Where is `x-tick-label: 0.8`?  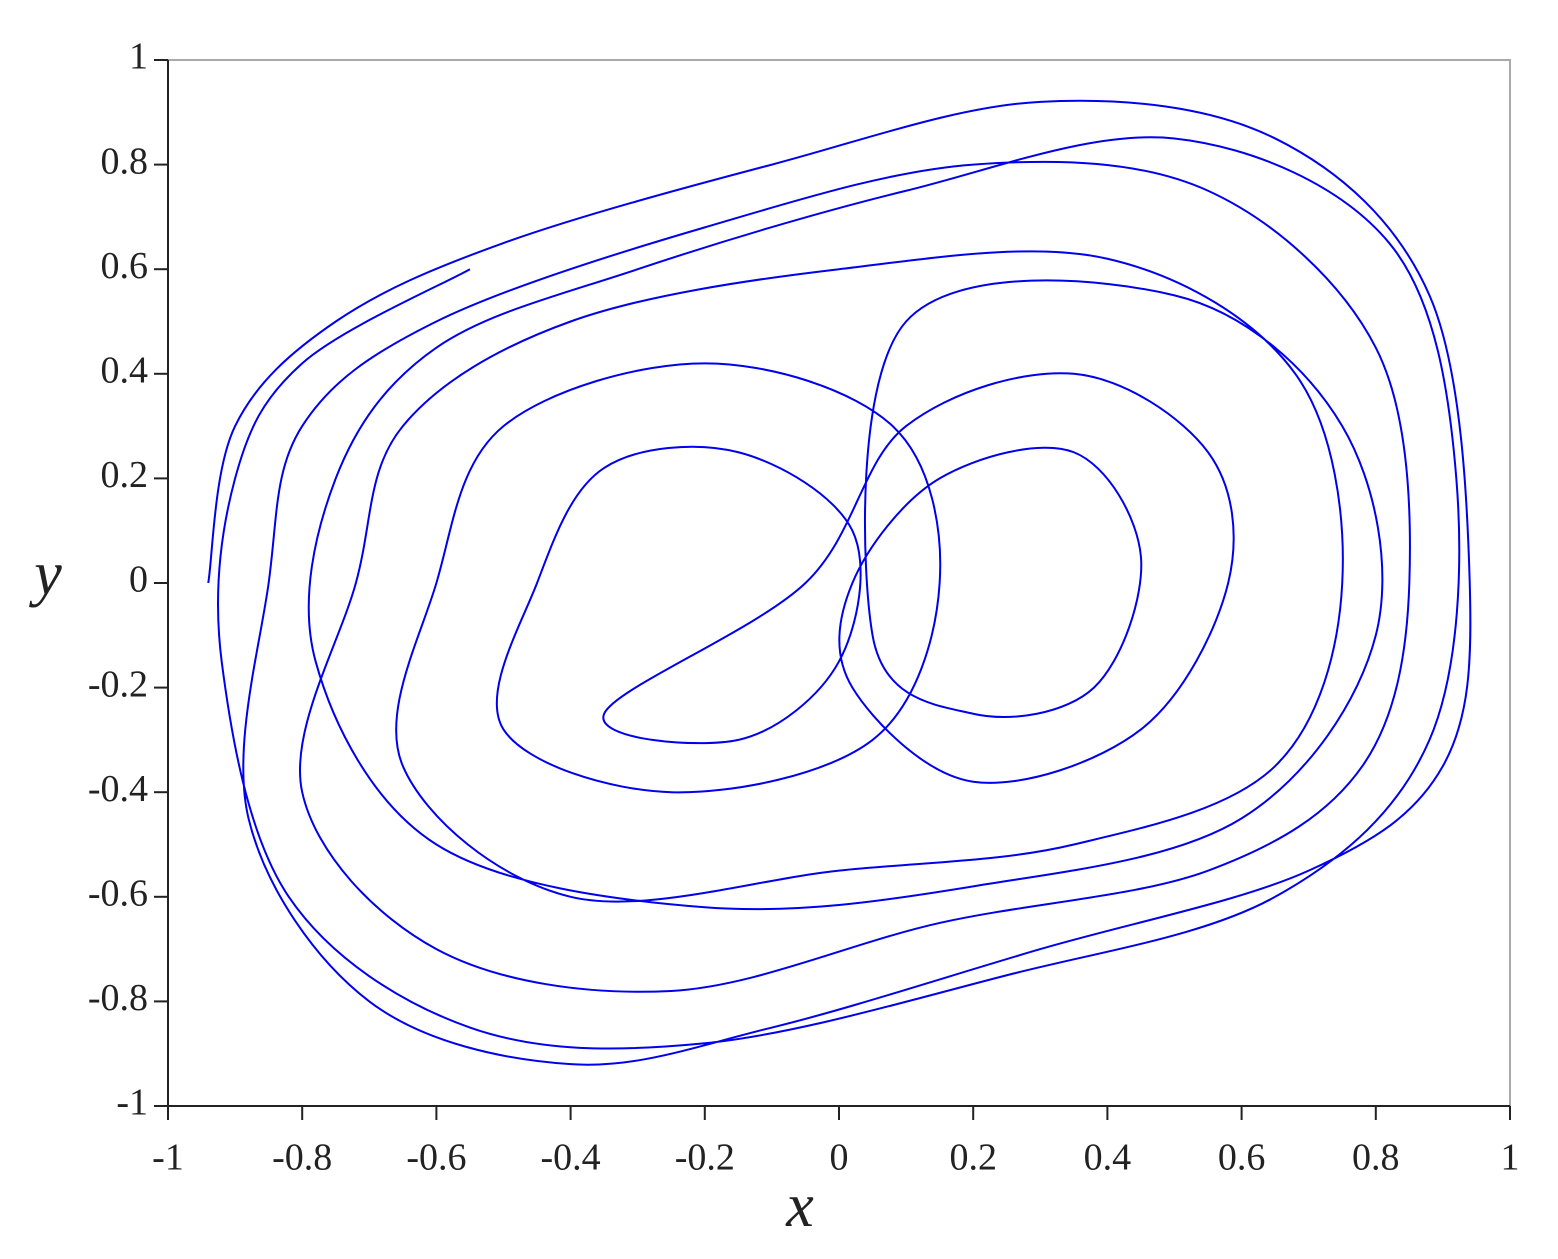
x-tick-label: 0.8 is located at coordinates (1376, 1158).